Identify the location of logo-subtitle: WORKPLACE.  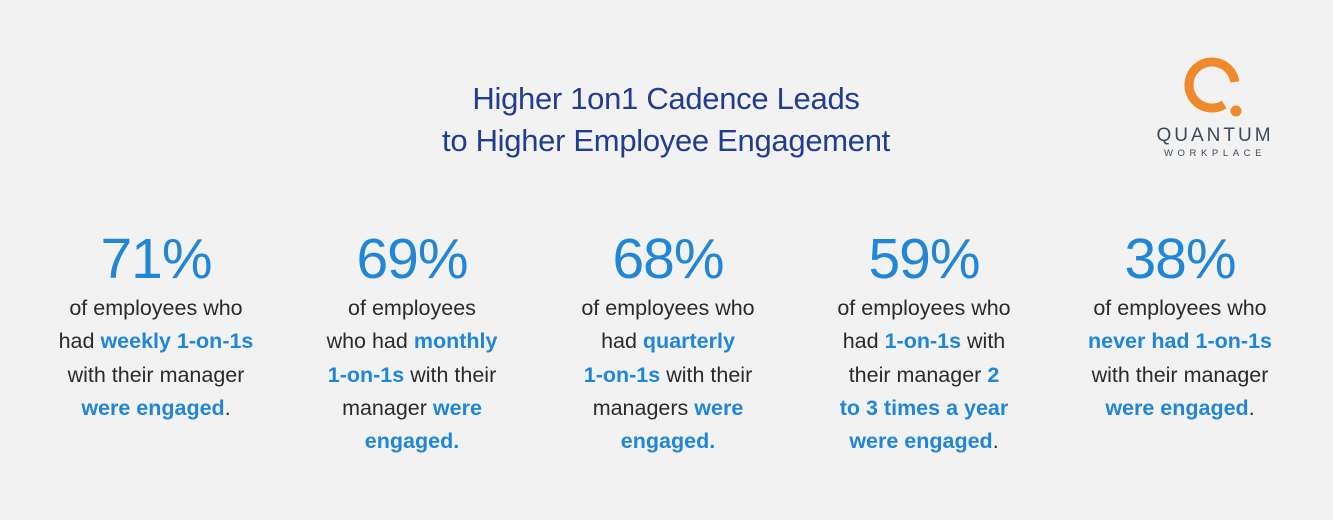
(1215, 153).